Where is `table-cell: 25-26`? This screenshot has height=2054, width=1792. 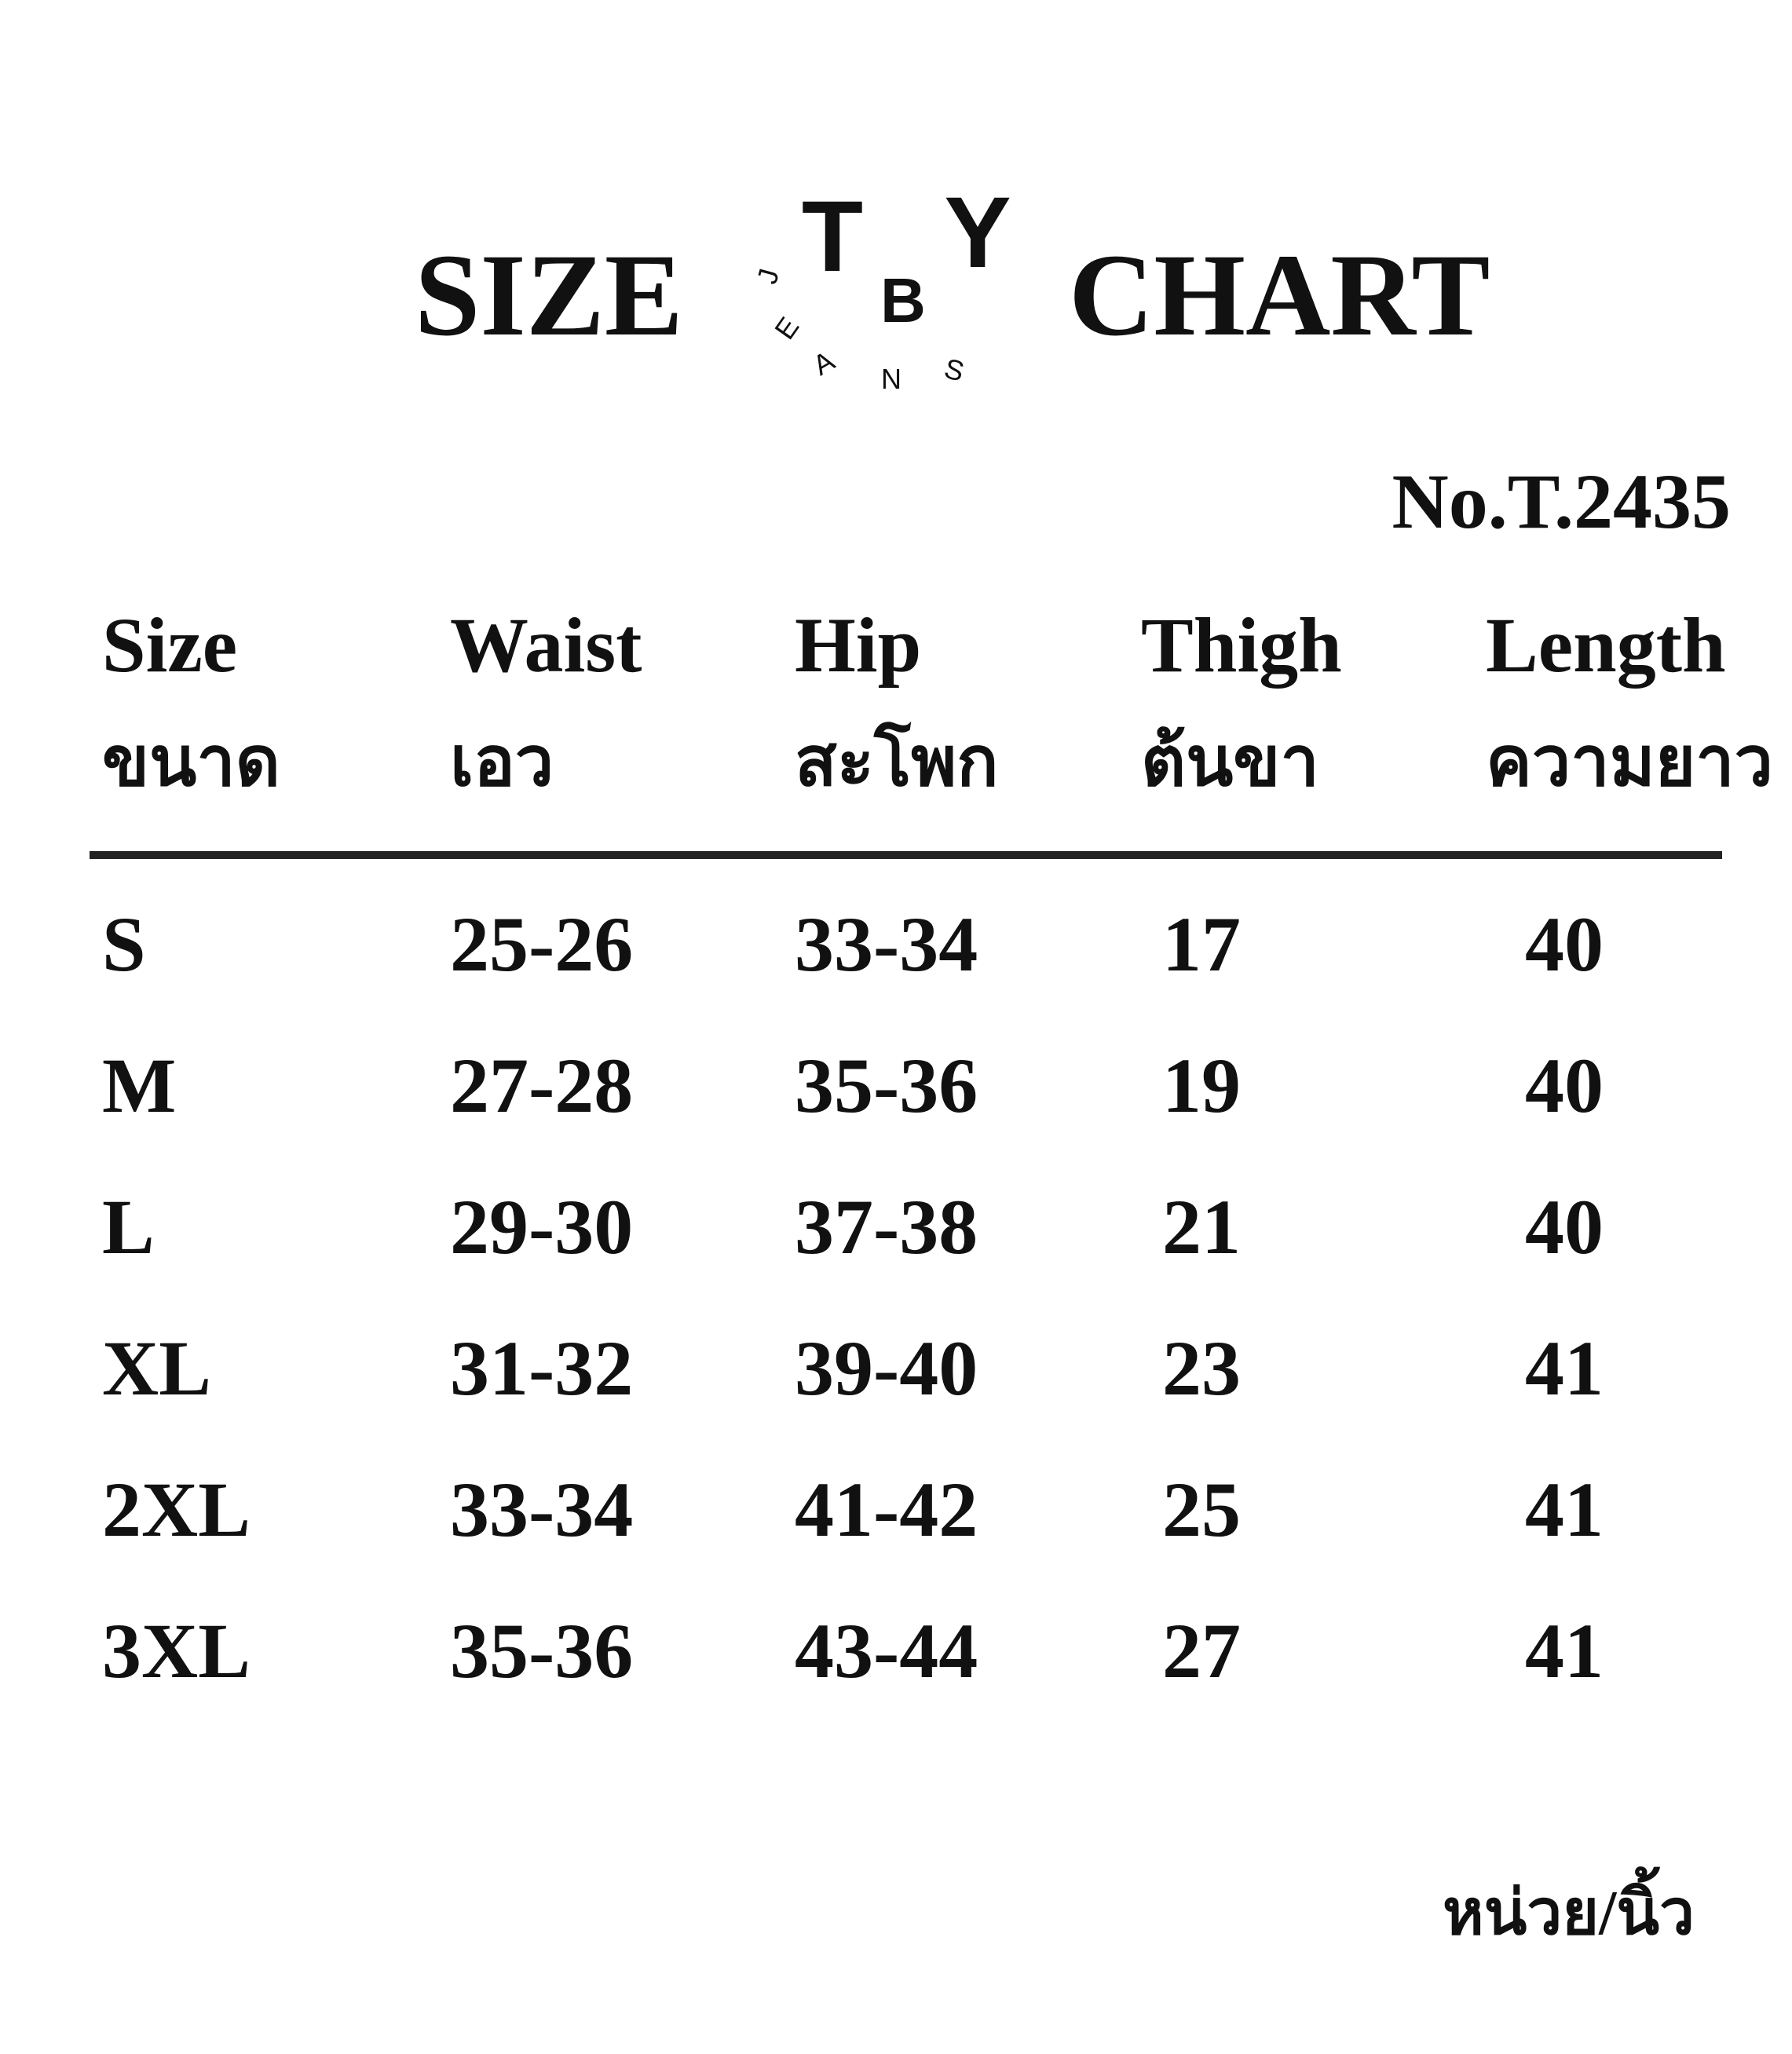
table-cell: 25-26 is located at coordinates (541, 944).